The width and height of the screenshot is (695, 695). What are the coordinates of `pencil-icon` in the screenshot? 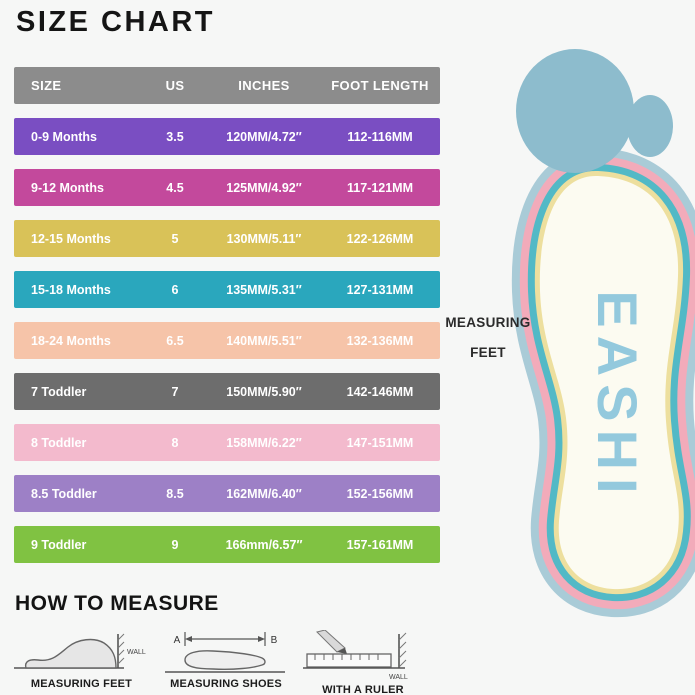 It's located at (331, 642).